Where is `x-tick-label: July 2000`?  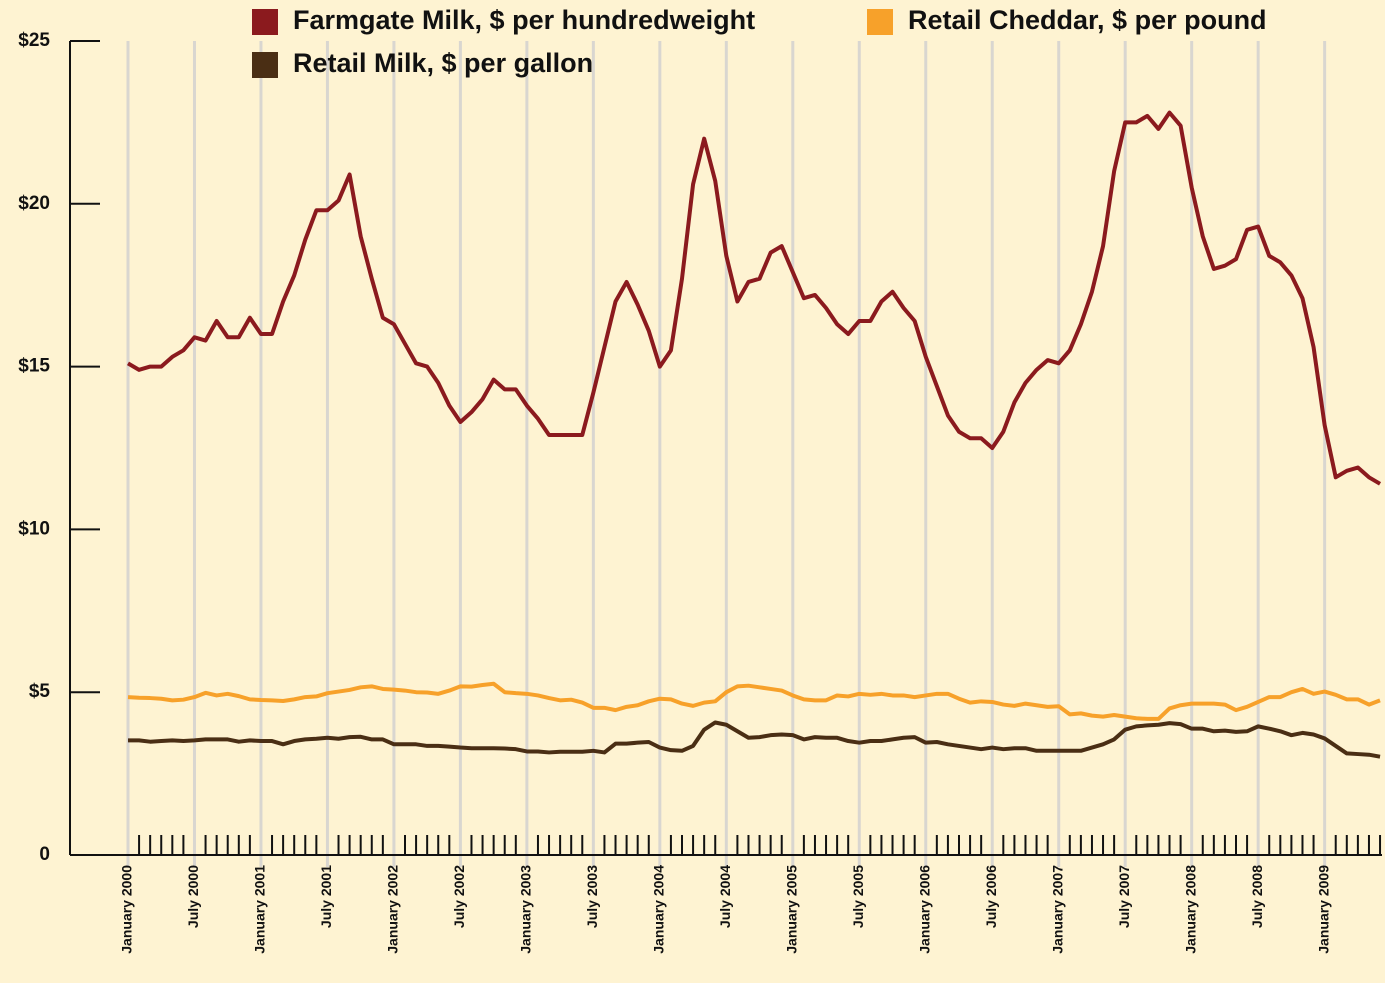 x-tick-label: July 2000 is located at coordinates (193, 896).